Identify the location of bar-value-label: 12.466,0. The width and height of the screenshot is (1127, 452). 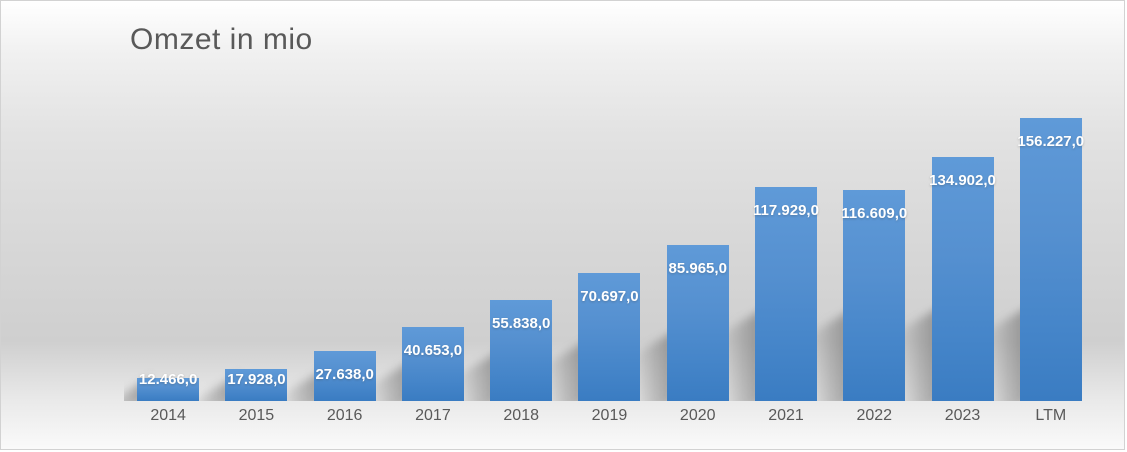
(168, 379).